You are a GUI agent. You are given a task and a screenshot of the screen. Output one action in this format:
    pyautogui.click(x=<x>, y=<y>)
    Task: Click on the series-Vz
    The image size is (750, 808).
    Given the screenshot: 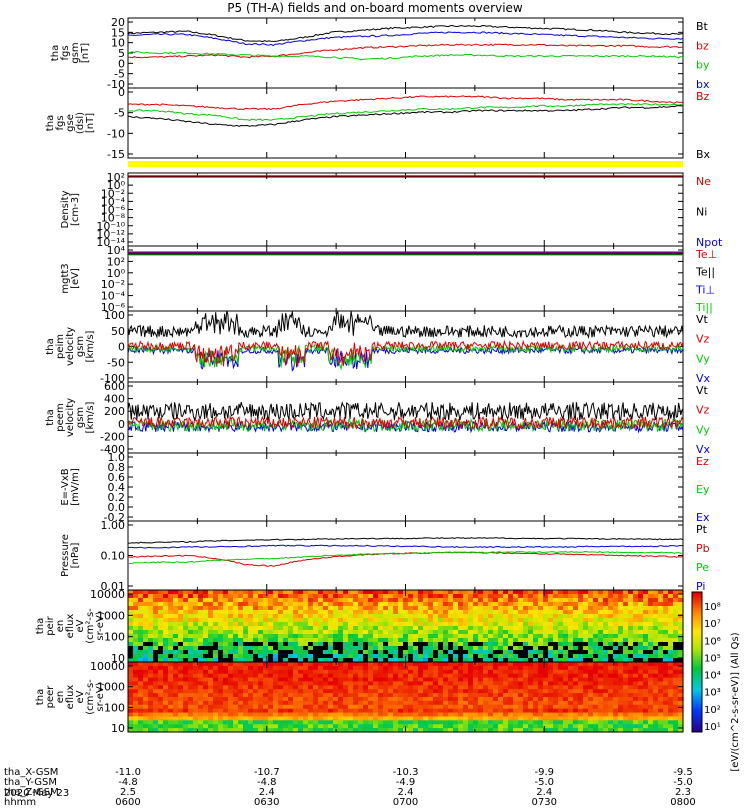 What is the action you would take?
    pyautogui.click(x=405, y=353)
    